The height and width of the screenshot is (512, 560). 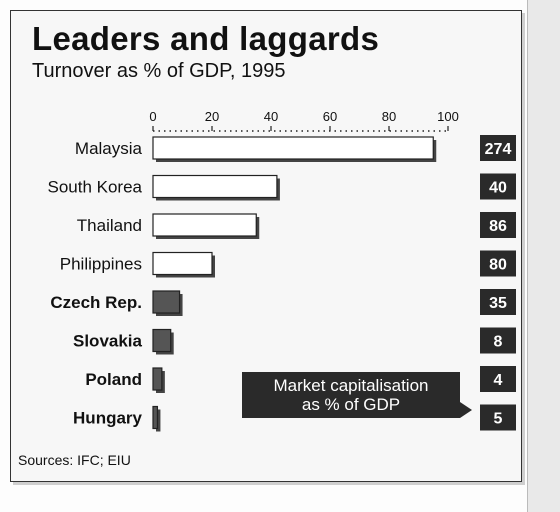 What do you see at coordinates (159, 71) in the screenshot?
I see `chart-subtitle: Turnover as % of GDP, 1995` at bounding box center [159, 71].